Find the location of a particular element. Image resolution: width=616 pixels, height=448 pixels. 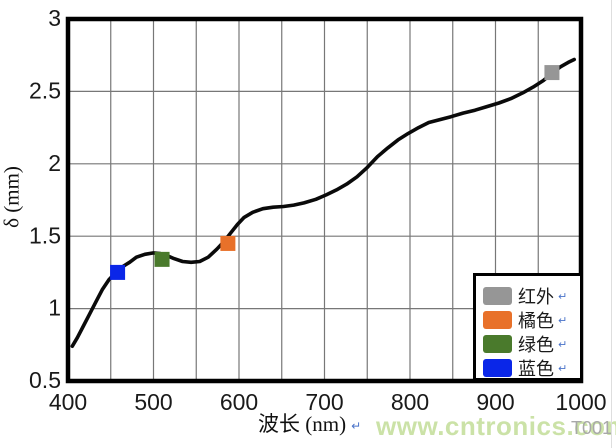

marker-蓝色 is located at coordinates (118, 272).